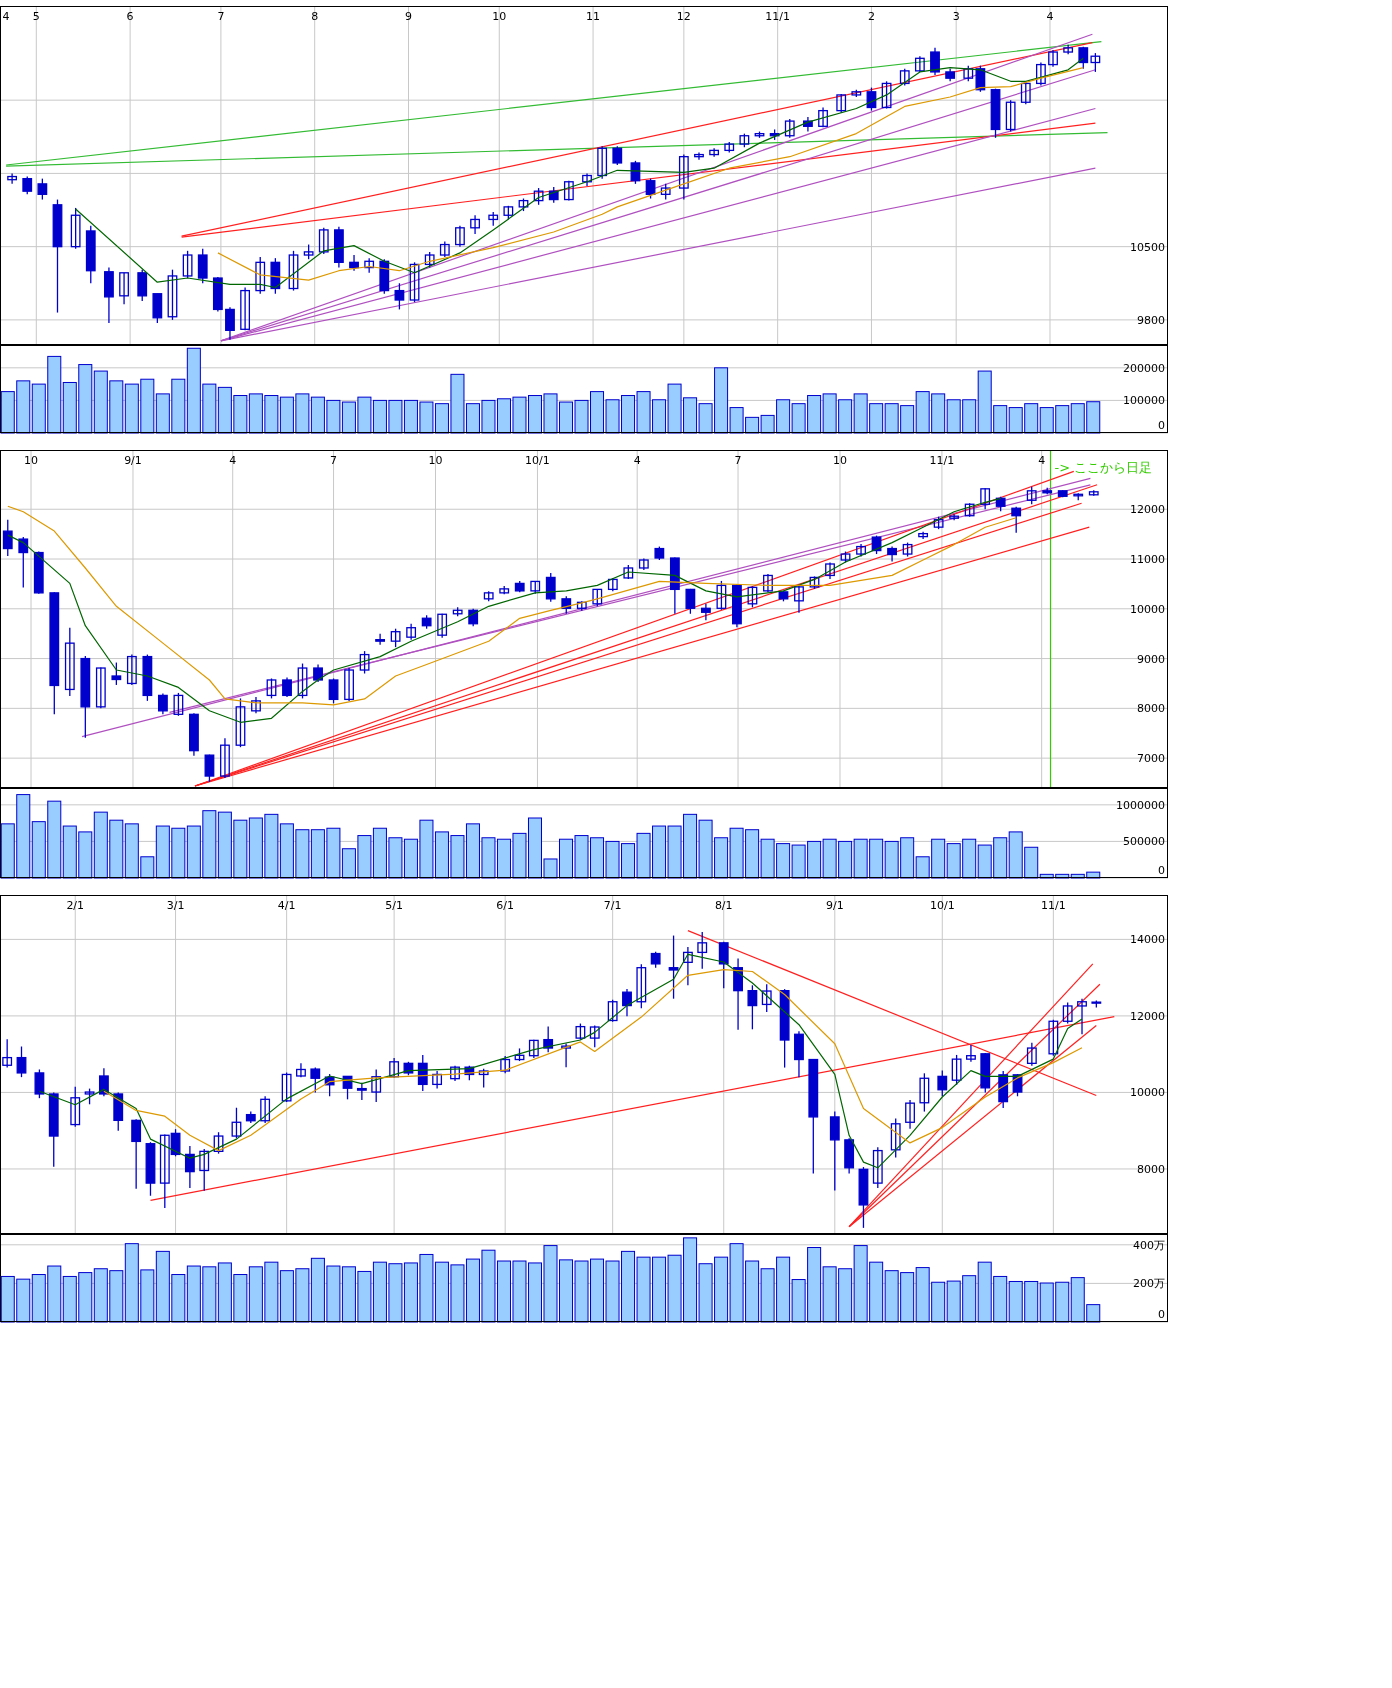 The height and width of the screenshot is (1688, 1392). I want to click on y-tick-label: 1000000, so click(1140, 805).